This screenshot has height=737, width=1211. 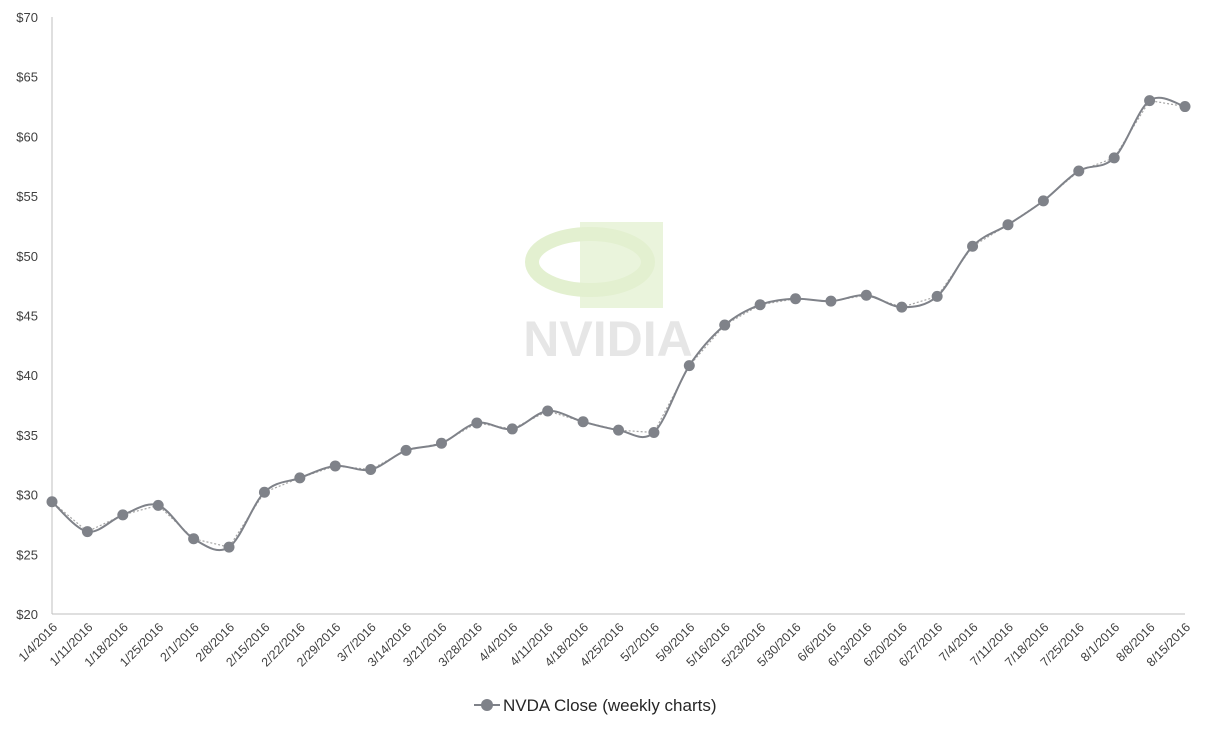 I want to click on y-tick-label: $30, so click(x=27, y=495).